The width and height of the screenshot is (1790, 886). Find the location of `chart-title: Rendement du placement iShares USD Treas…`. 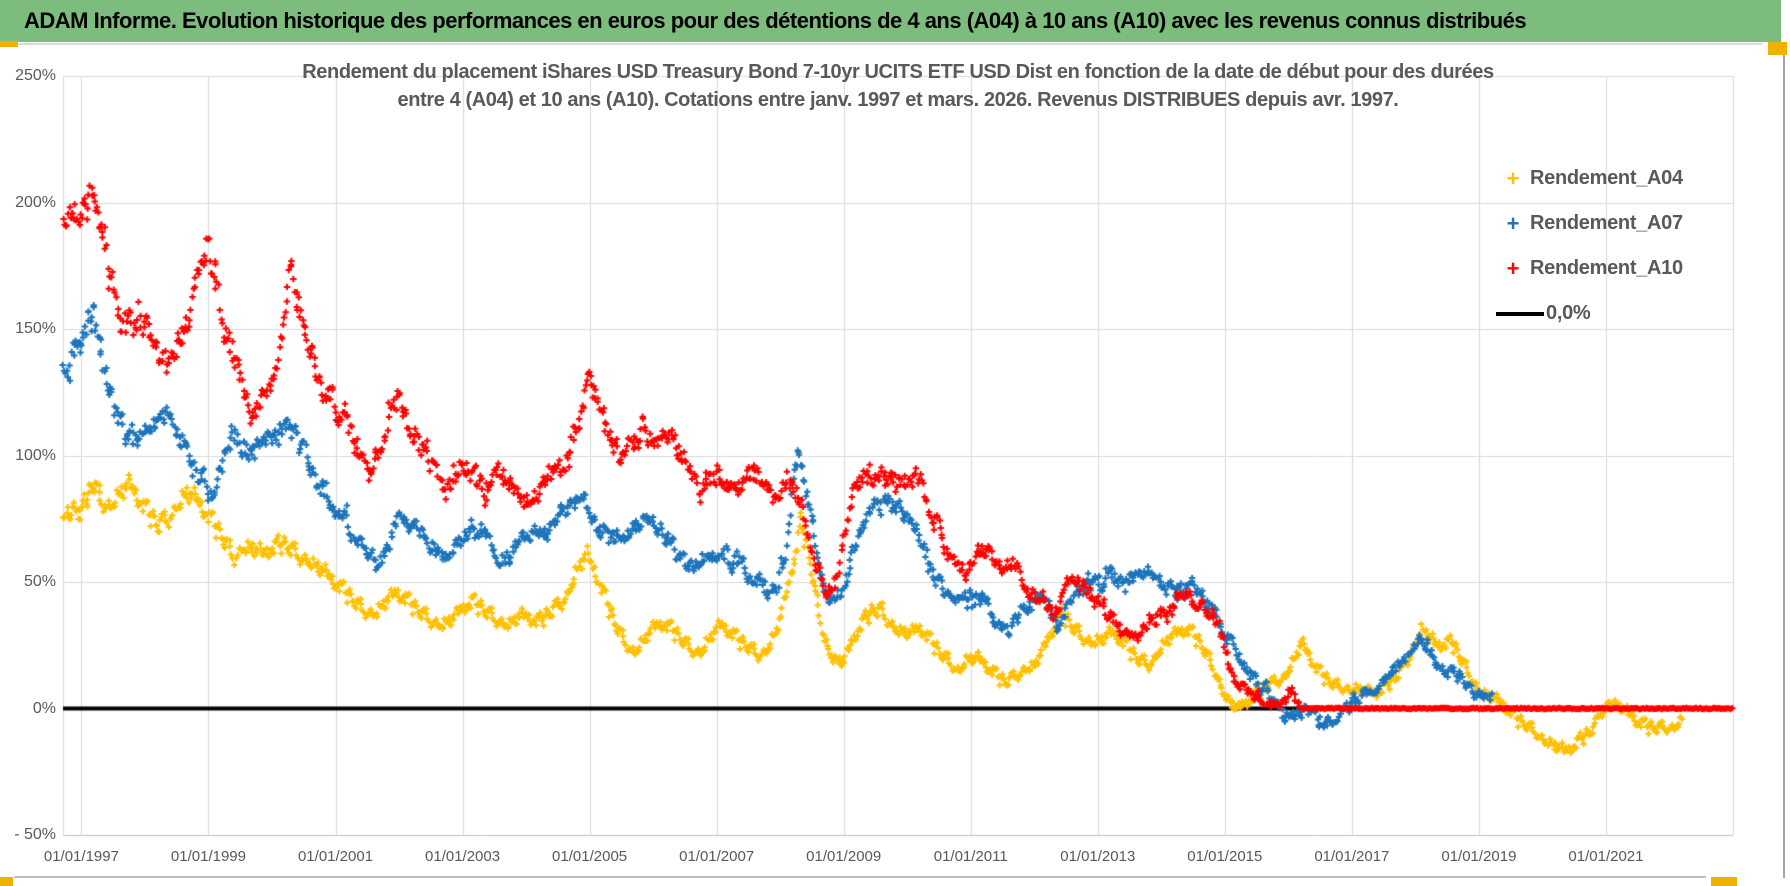

chart-title: Rendement du placement iShares USD Treas… is located at coordinates (898, 86).